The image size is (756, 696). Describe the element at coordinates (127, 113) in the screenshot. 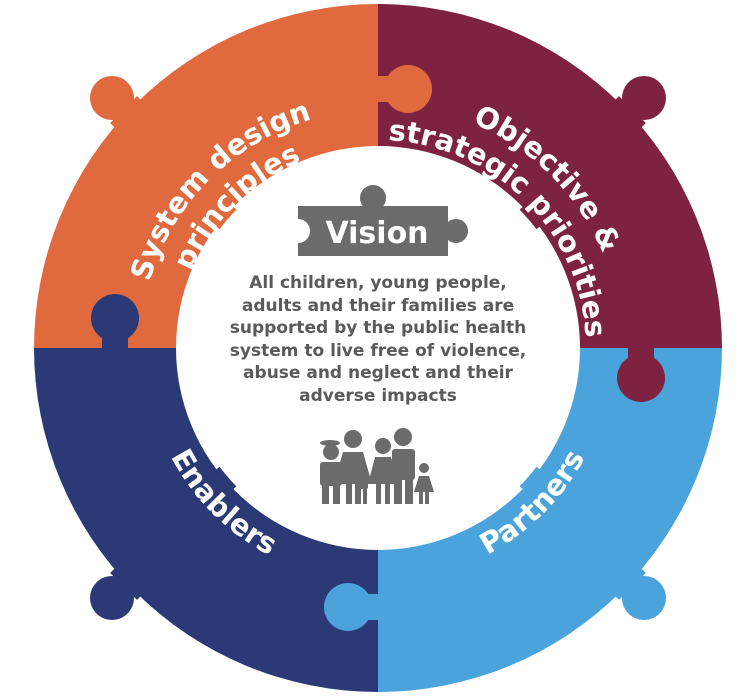

I see `outer-knob-top-left` at that location.